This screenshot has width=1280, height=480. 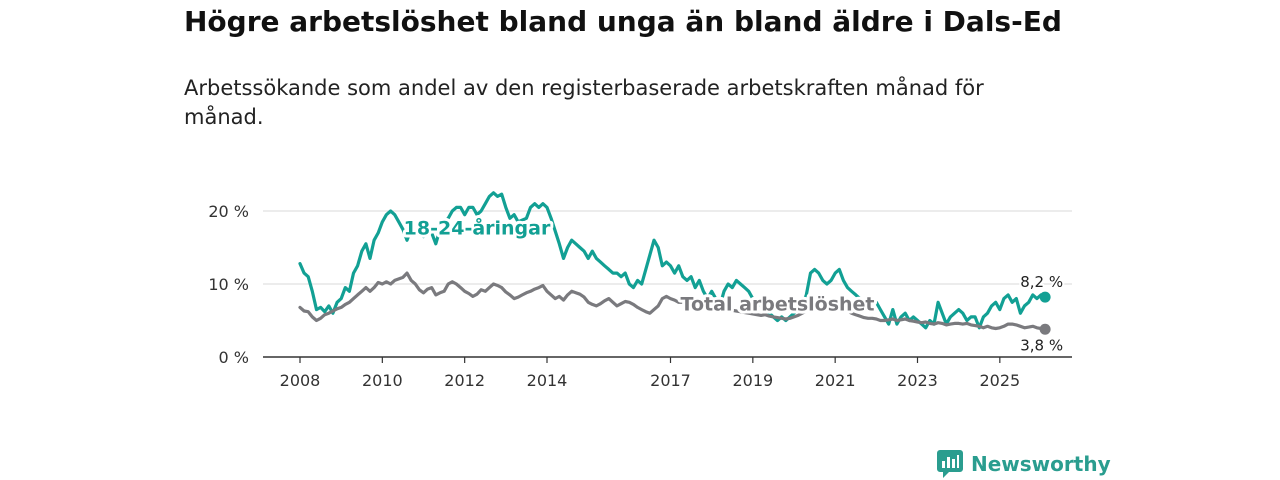 I want to click on x-tick-label: 2010, so click(x=382, y=380).